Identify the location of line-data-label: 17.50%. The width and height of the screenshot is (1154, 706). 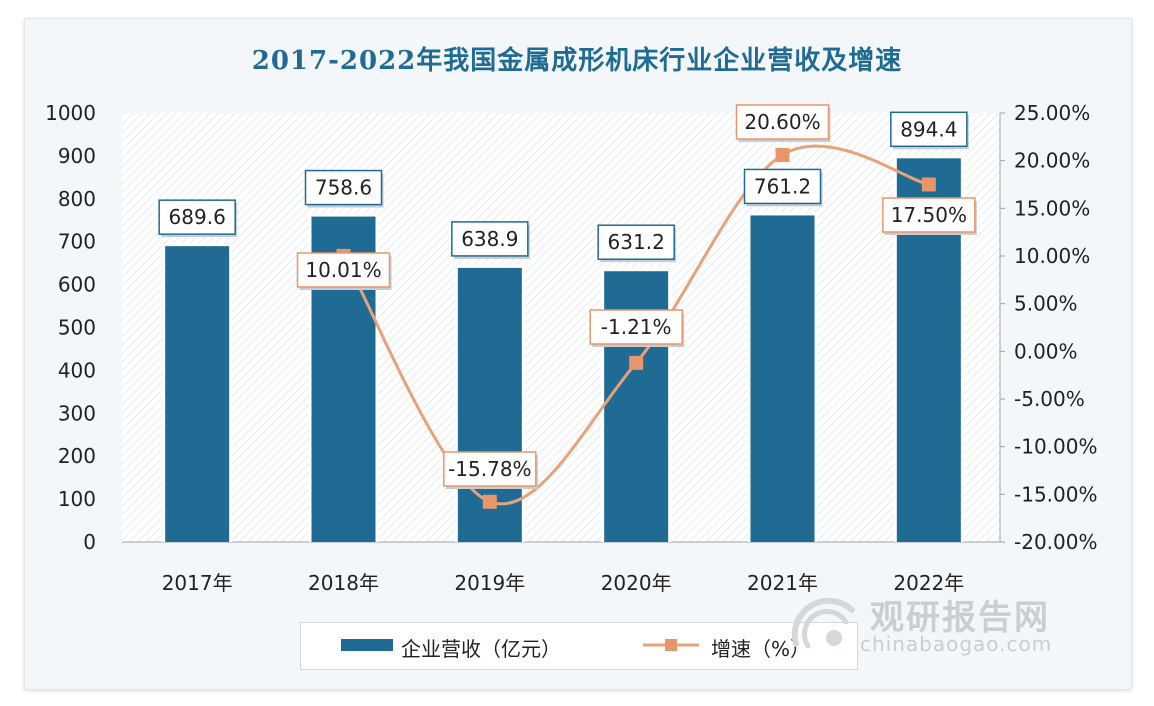
(929, 216).